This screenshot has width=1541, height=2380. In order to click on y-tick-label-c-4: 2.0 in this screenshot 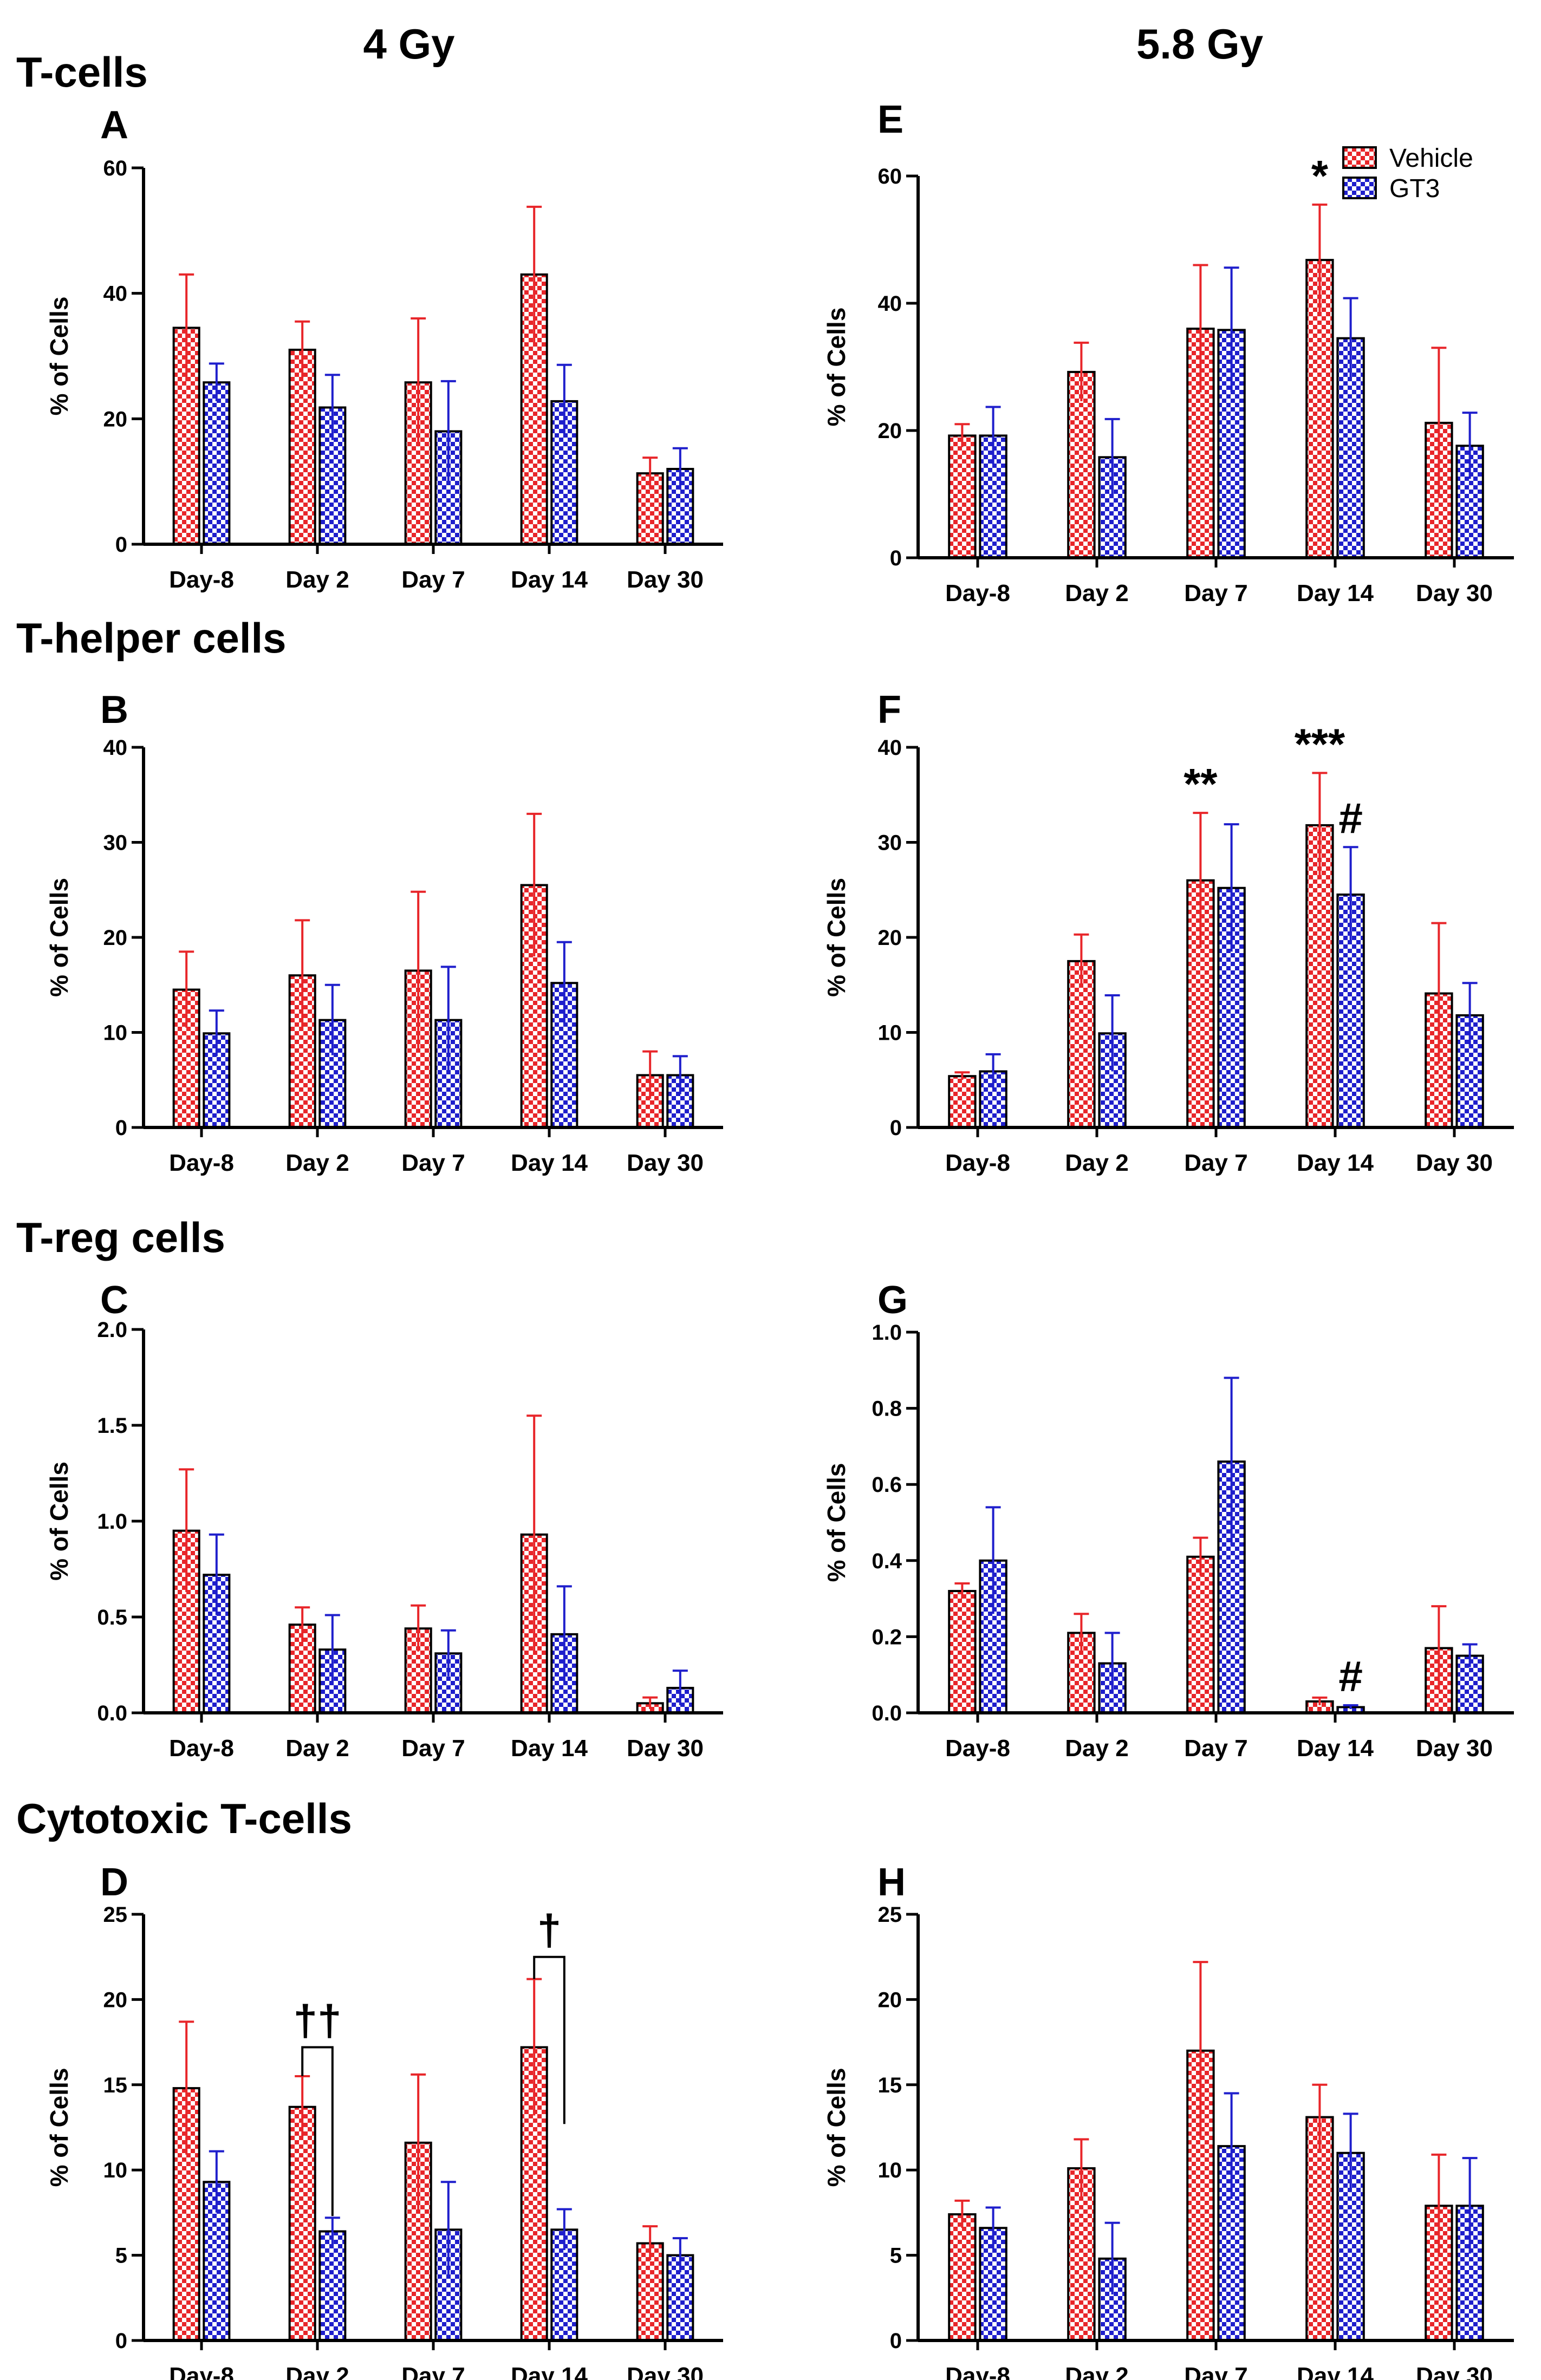, I will do `click(112, 1330)`.